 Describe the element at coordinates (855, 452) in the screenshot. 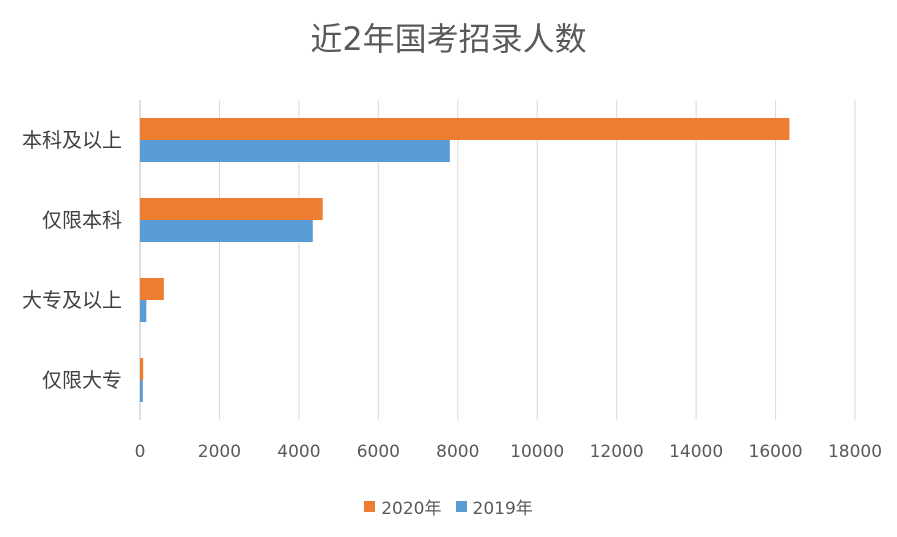

I see `x-tick-label: 18000` at that location.